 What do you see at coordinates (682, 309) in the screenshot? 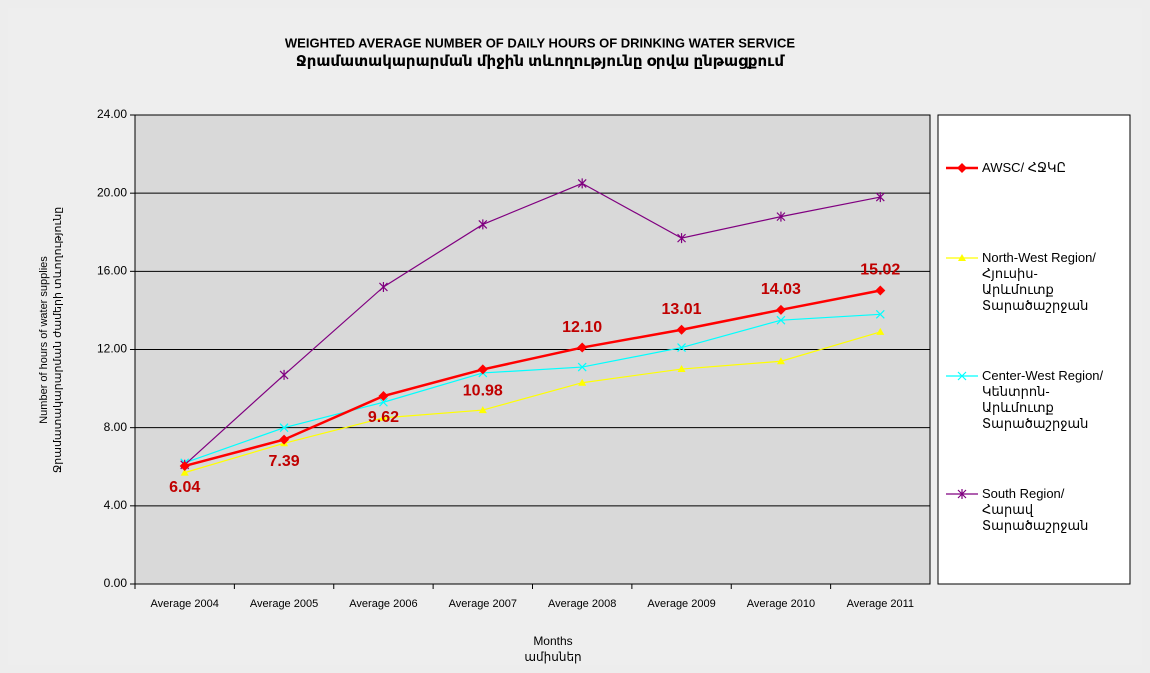
I see `data-label: 13.01` at bounding box center [682, 309].